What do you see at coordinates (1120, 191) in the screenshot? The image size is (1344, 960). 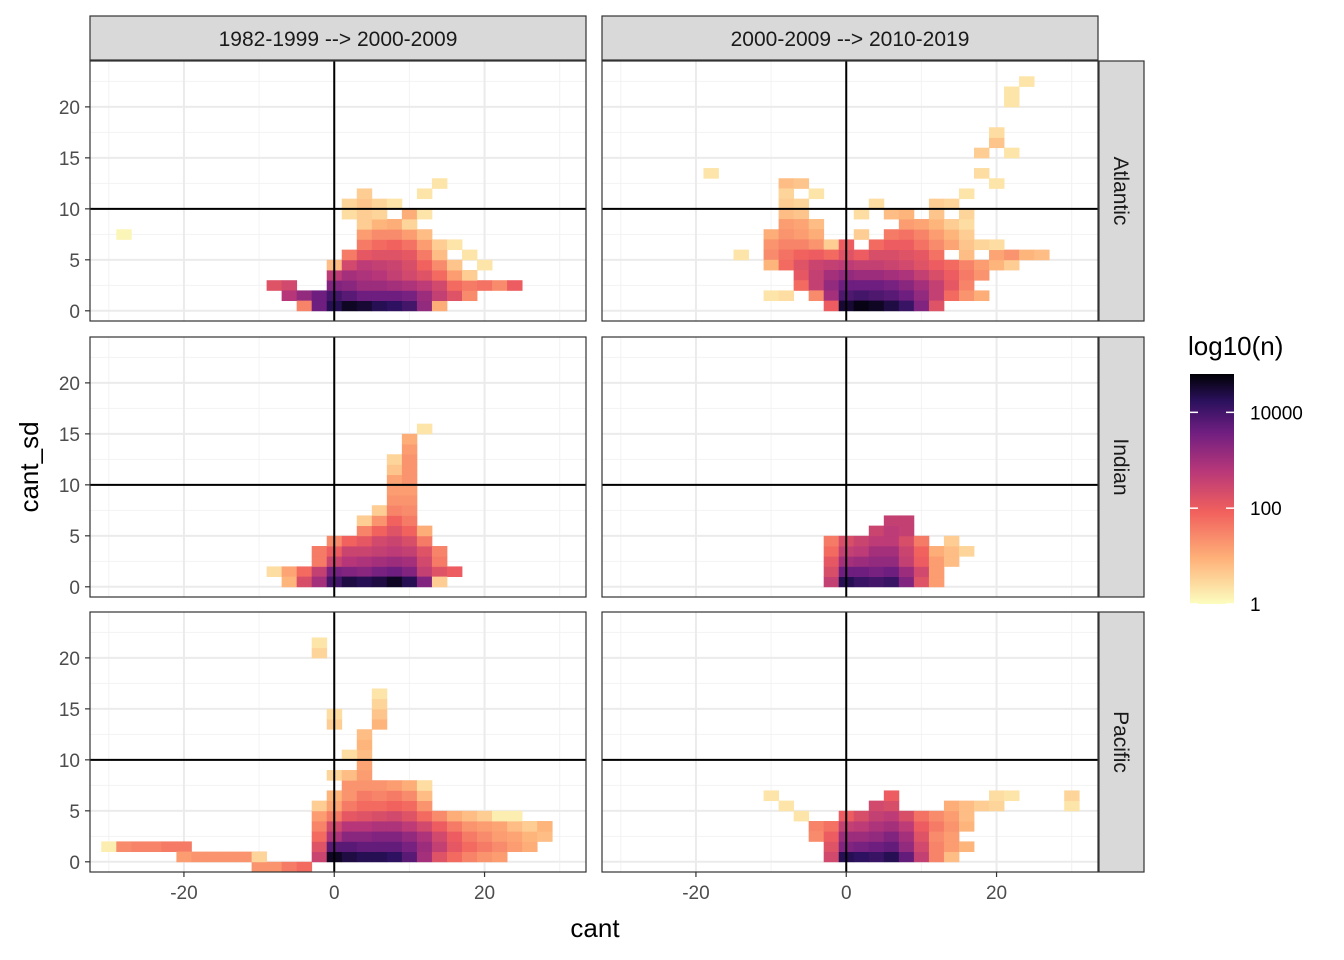 I see `row-strip-label: Atlantic` at bounding box center [1120, 191].